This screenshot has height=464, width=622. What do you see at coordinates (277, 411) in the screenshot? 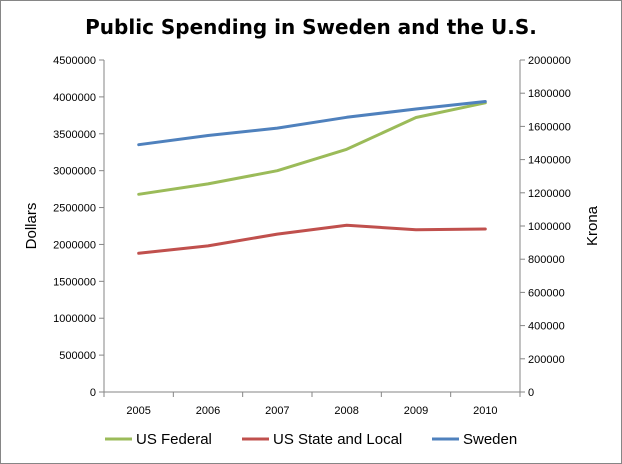
I see `x-tick-label: 2007` at bounding box center [277, 411].